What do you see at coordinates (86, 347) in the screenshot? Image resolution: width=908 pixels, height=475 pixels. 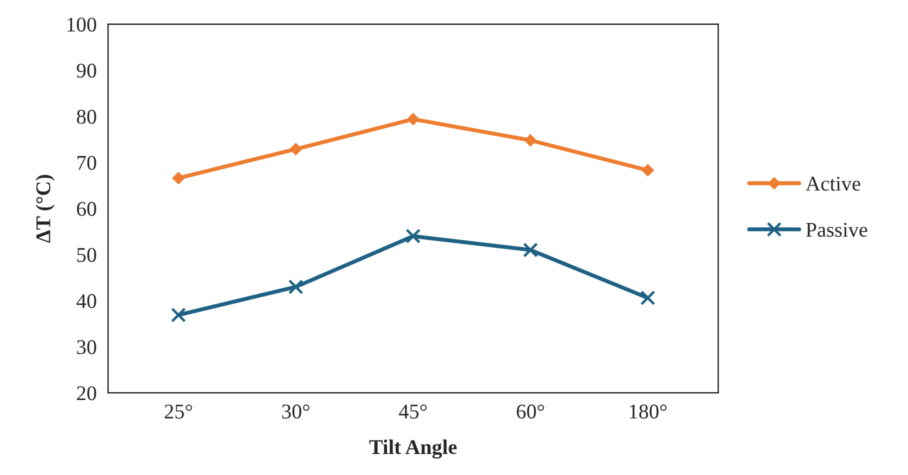 I see `y-tick-label: 30` at bounding box center [86, 347].